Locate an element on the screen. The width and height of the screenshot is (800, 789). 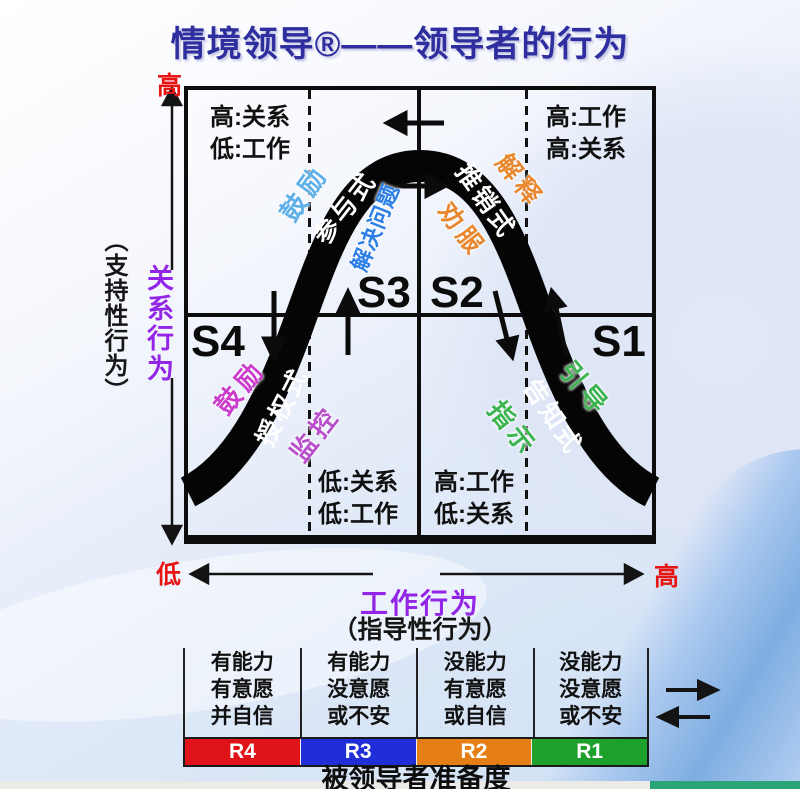
readiness-cell-r1: 没能力 没意愿 或不安 is located at coordinates (590, 692).